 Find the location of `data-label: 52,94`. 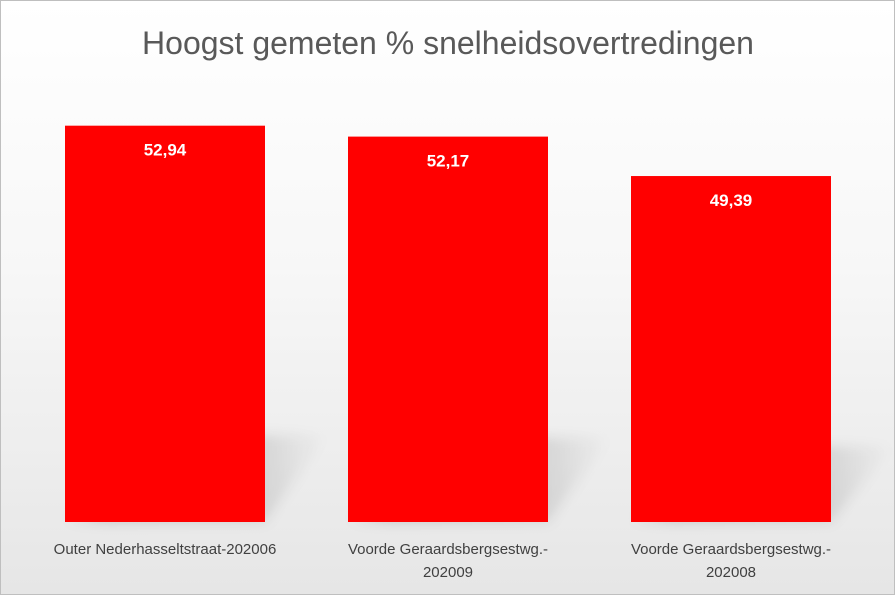

data-label: 52,94 is located at coordinates (165, 150).